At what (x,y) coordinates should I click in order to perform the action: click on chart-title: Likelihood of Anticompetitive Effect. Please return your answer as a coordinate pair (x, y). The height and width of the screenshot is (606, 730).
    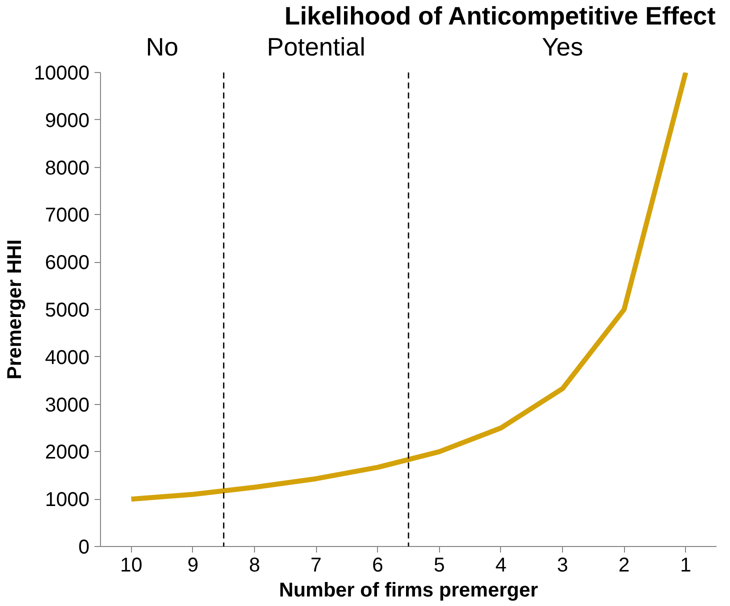
    Looking at the image, I should click on (500, 16).